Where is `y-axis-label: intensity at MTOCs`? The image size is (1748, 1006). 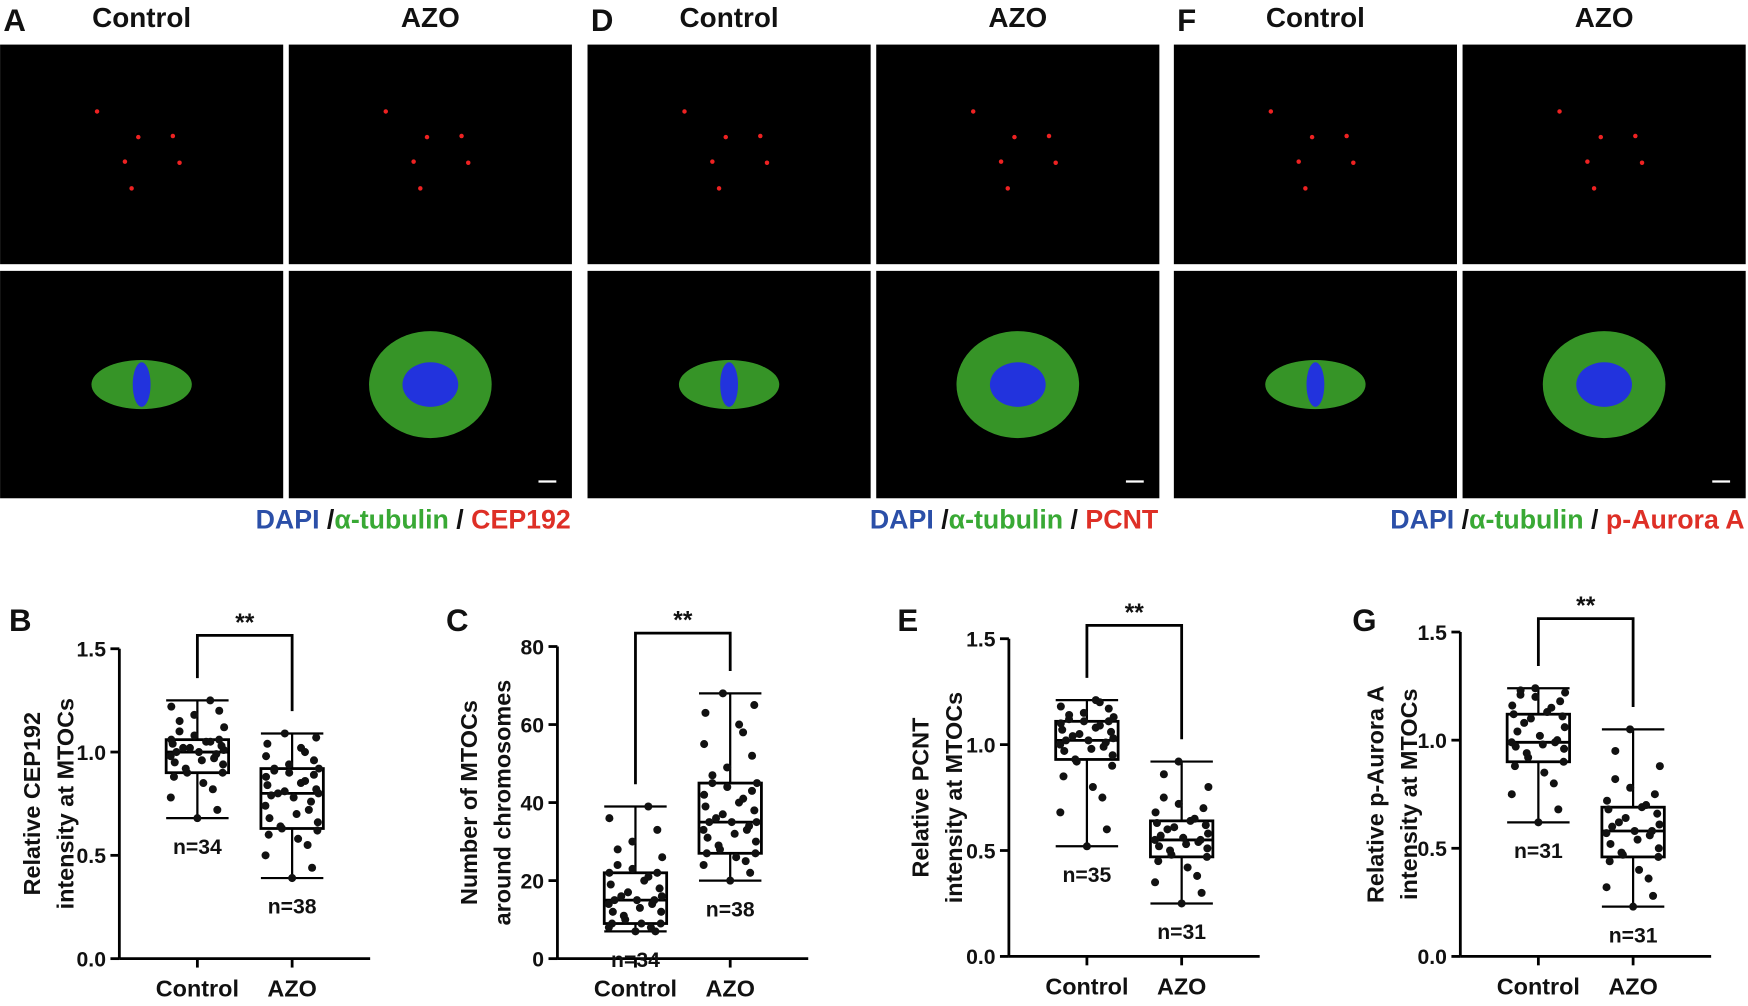
y-axis-label: intensity at MTOCs is located at coordinates (1409, 794).